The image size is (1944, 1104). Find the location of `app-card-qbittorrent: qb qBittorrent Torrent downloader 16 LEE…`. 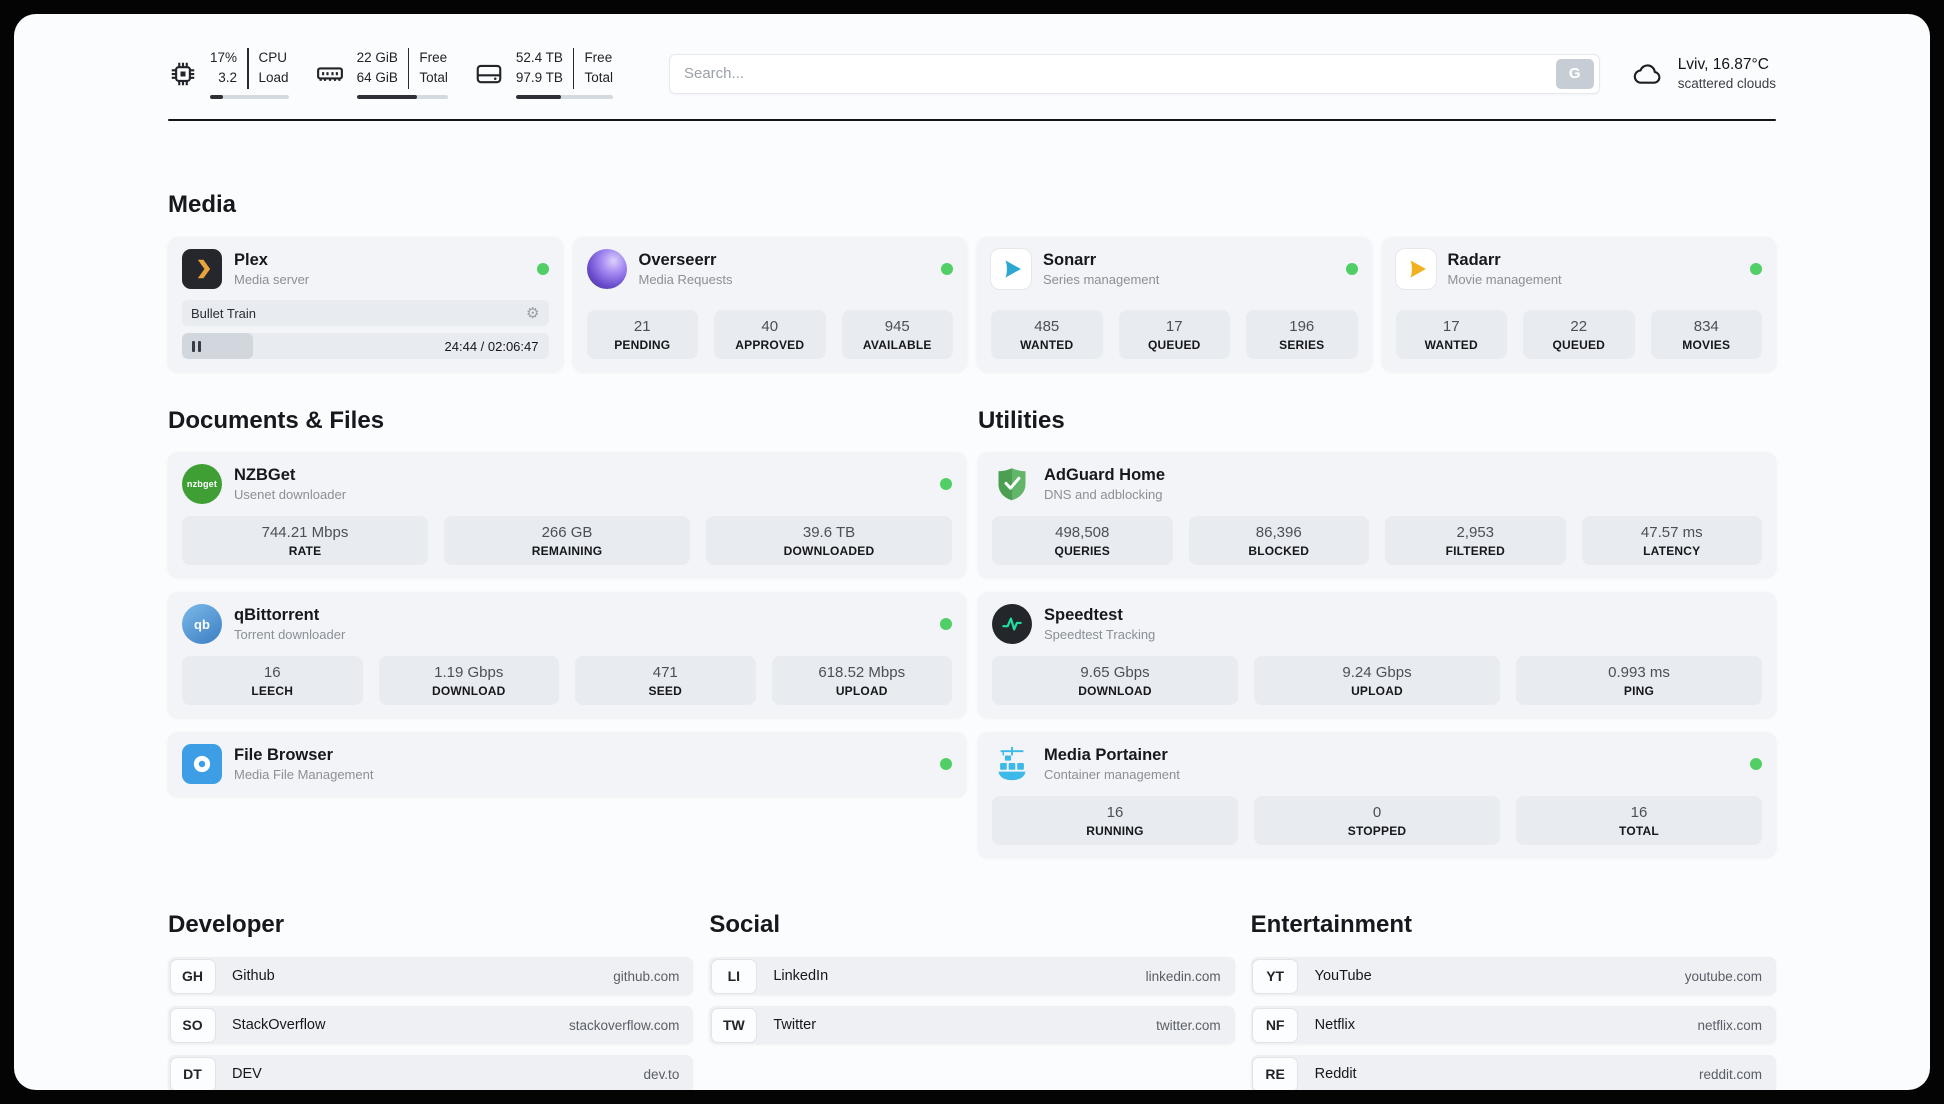

app-card-qbittorrent: qb qBittorrent Torrent downloader 16 LEE… is located at coordinates (567, 654).